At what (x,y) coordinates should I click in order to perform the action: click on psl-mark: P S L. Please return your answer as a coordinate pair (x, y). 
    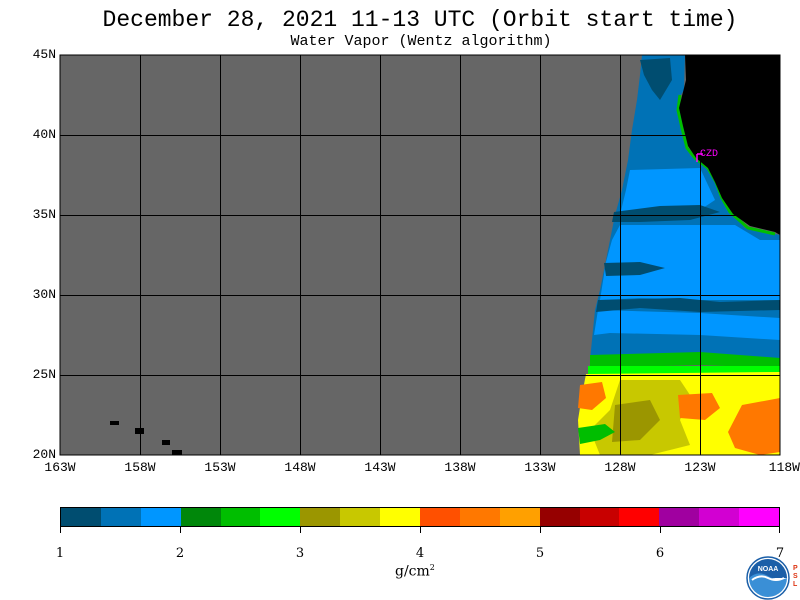
    Looking at the image, I should click on (795, 577).